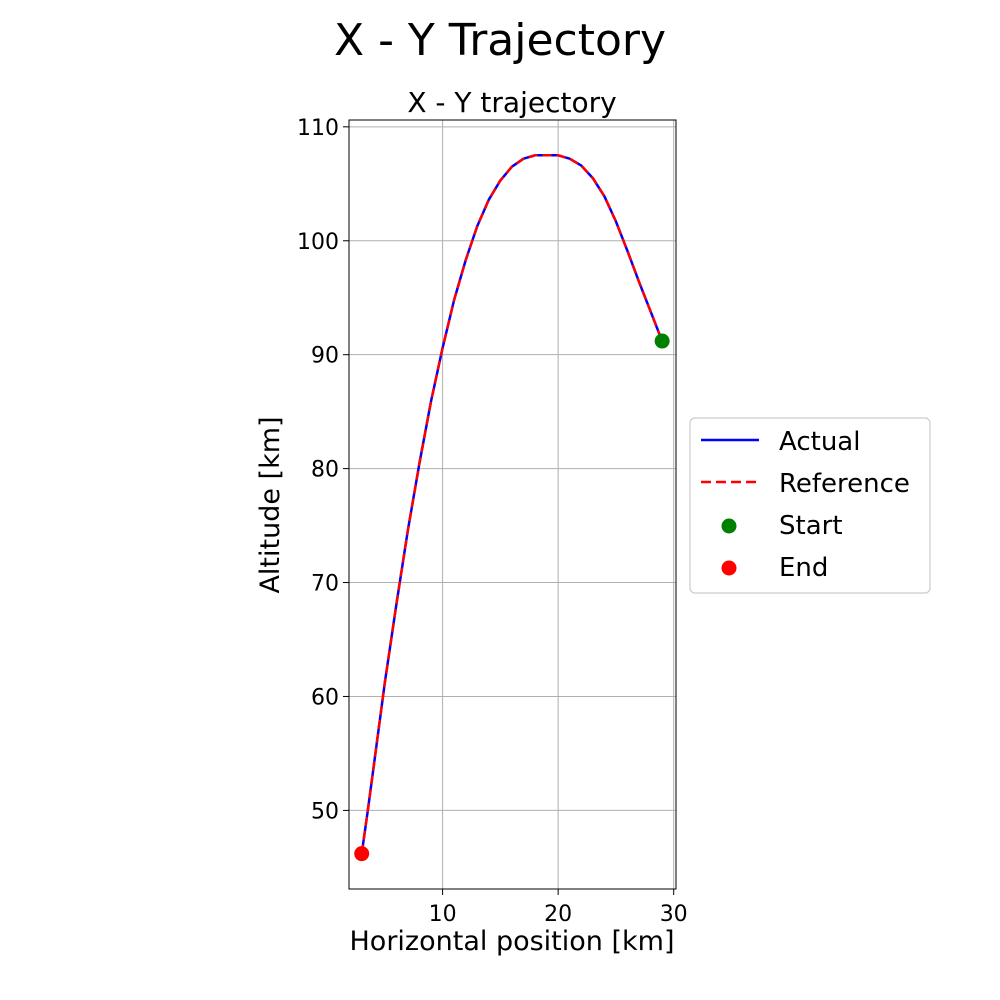 This screenshot has height=1000, width=1000. Describe the element at coordinates (674, 914) in the screenshot. I see `x-tick-label: 30` at that location.